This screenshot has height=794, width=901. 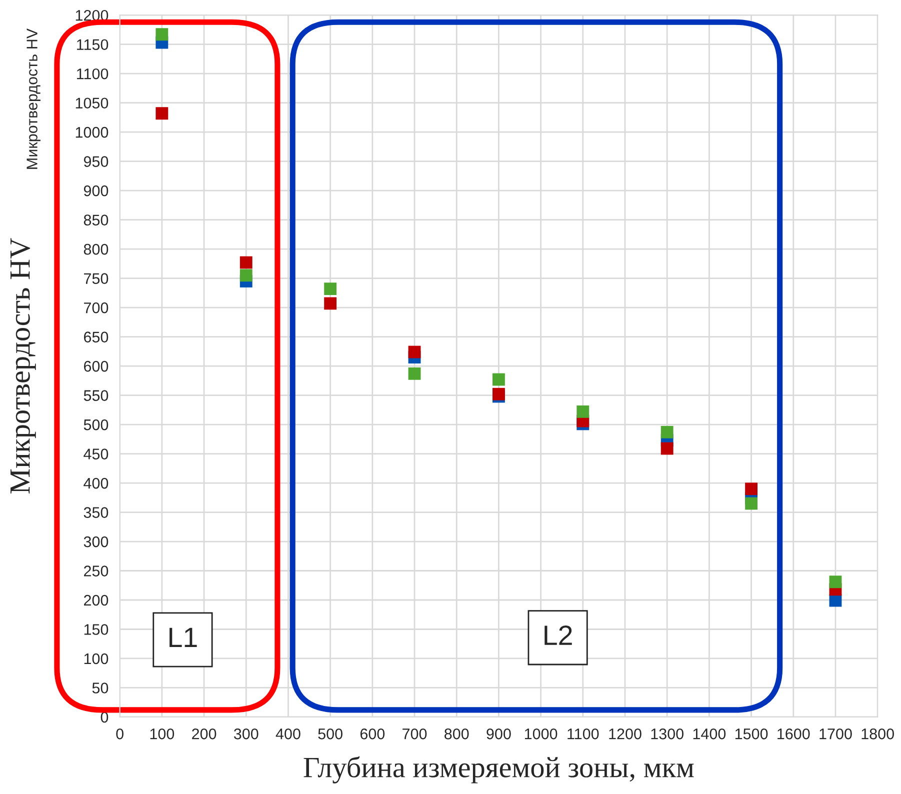 I want to click on x-tick-label: 300, so click(x=246, y=734).